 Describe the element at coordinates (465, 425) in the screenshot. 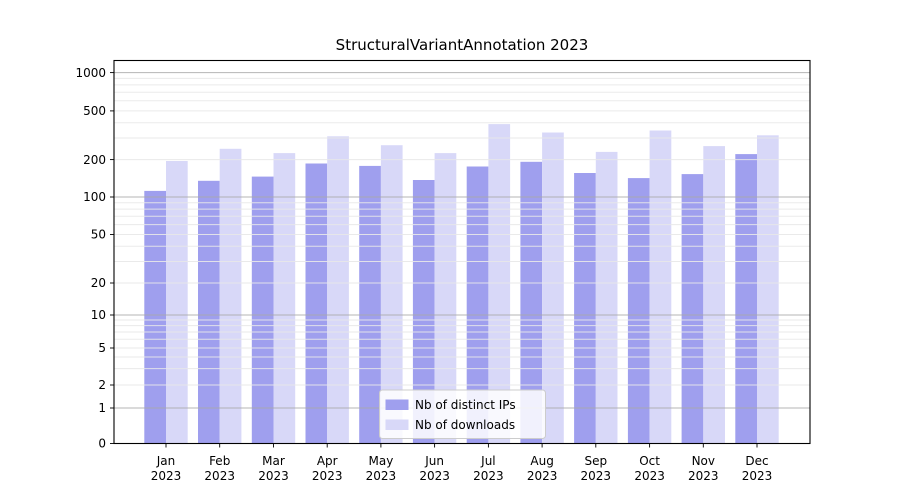

I see `legend-label-downloads: Nb of downloads` at that location.